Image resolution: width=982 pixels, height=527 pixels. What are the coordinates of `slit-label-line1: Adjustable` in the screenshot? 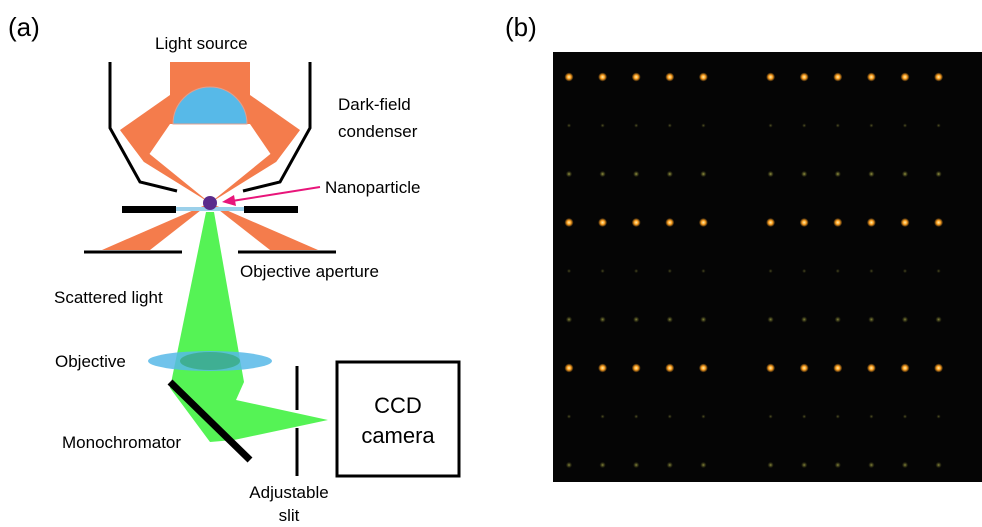 It's located at (288, 492).